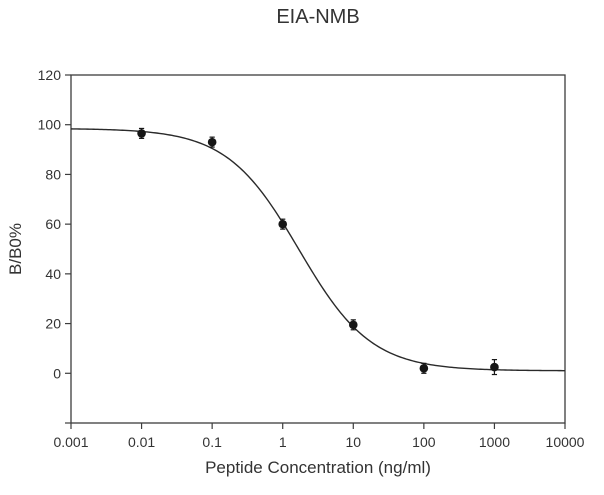 This screenshot has height=495, width=604. Describe the element at coordinates (212, 442) in the screenshot. I see `x-tick-label: 0.1` at that location.